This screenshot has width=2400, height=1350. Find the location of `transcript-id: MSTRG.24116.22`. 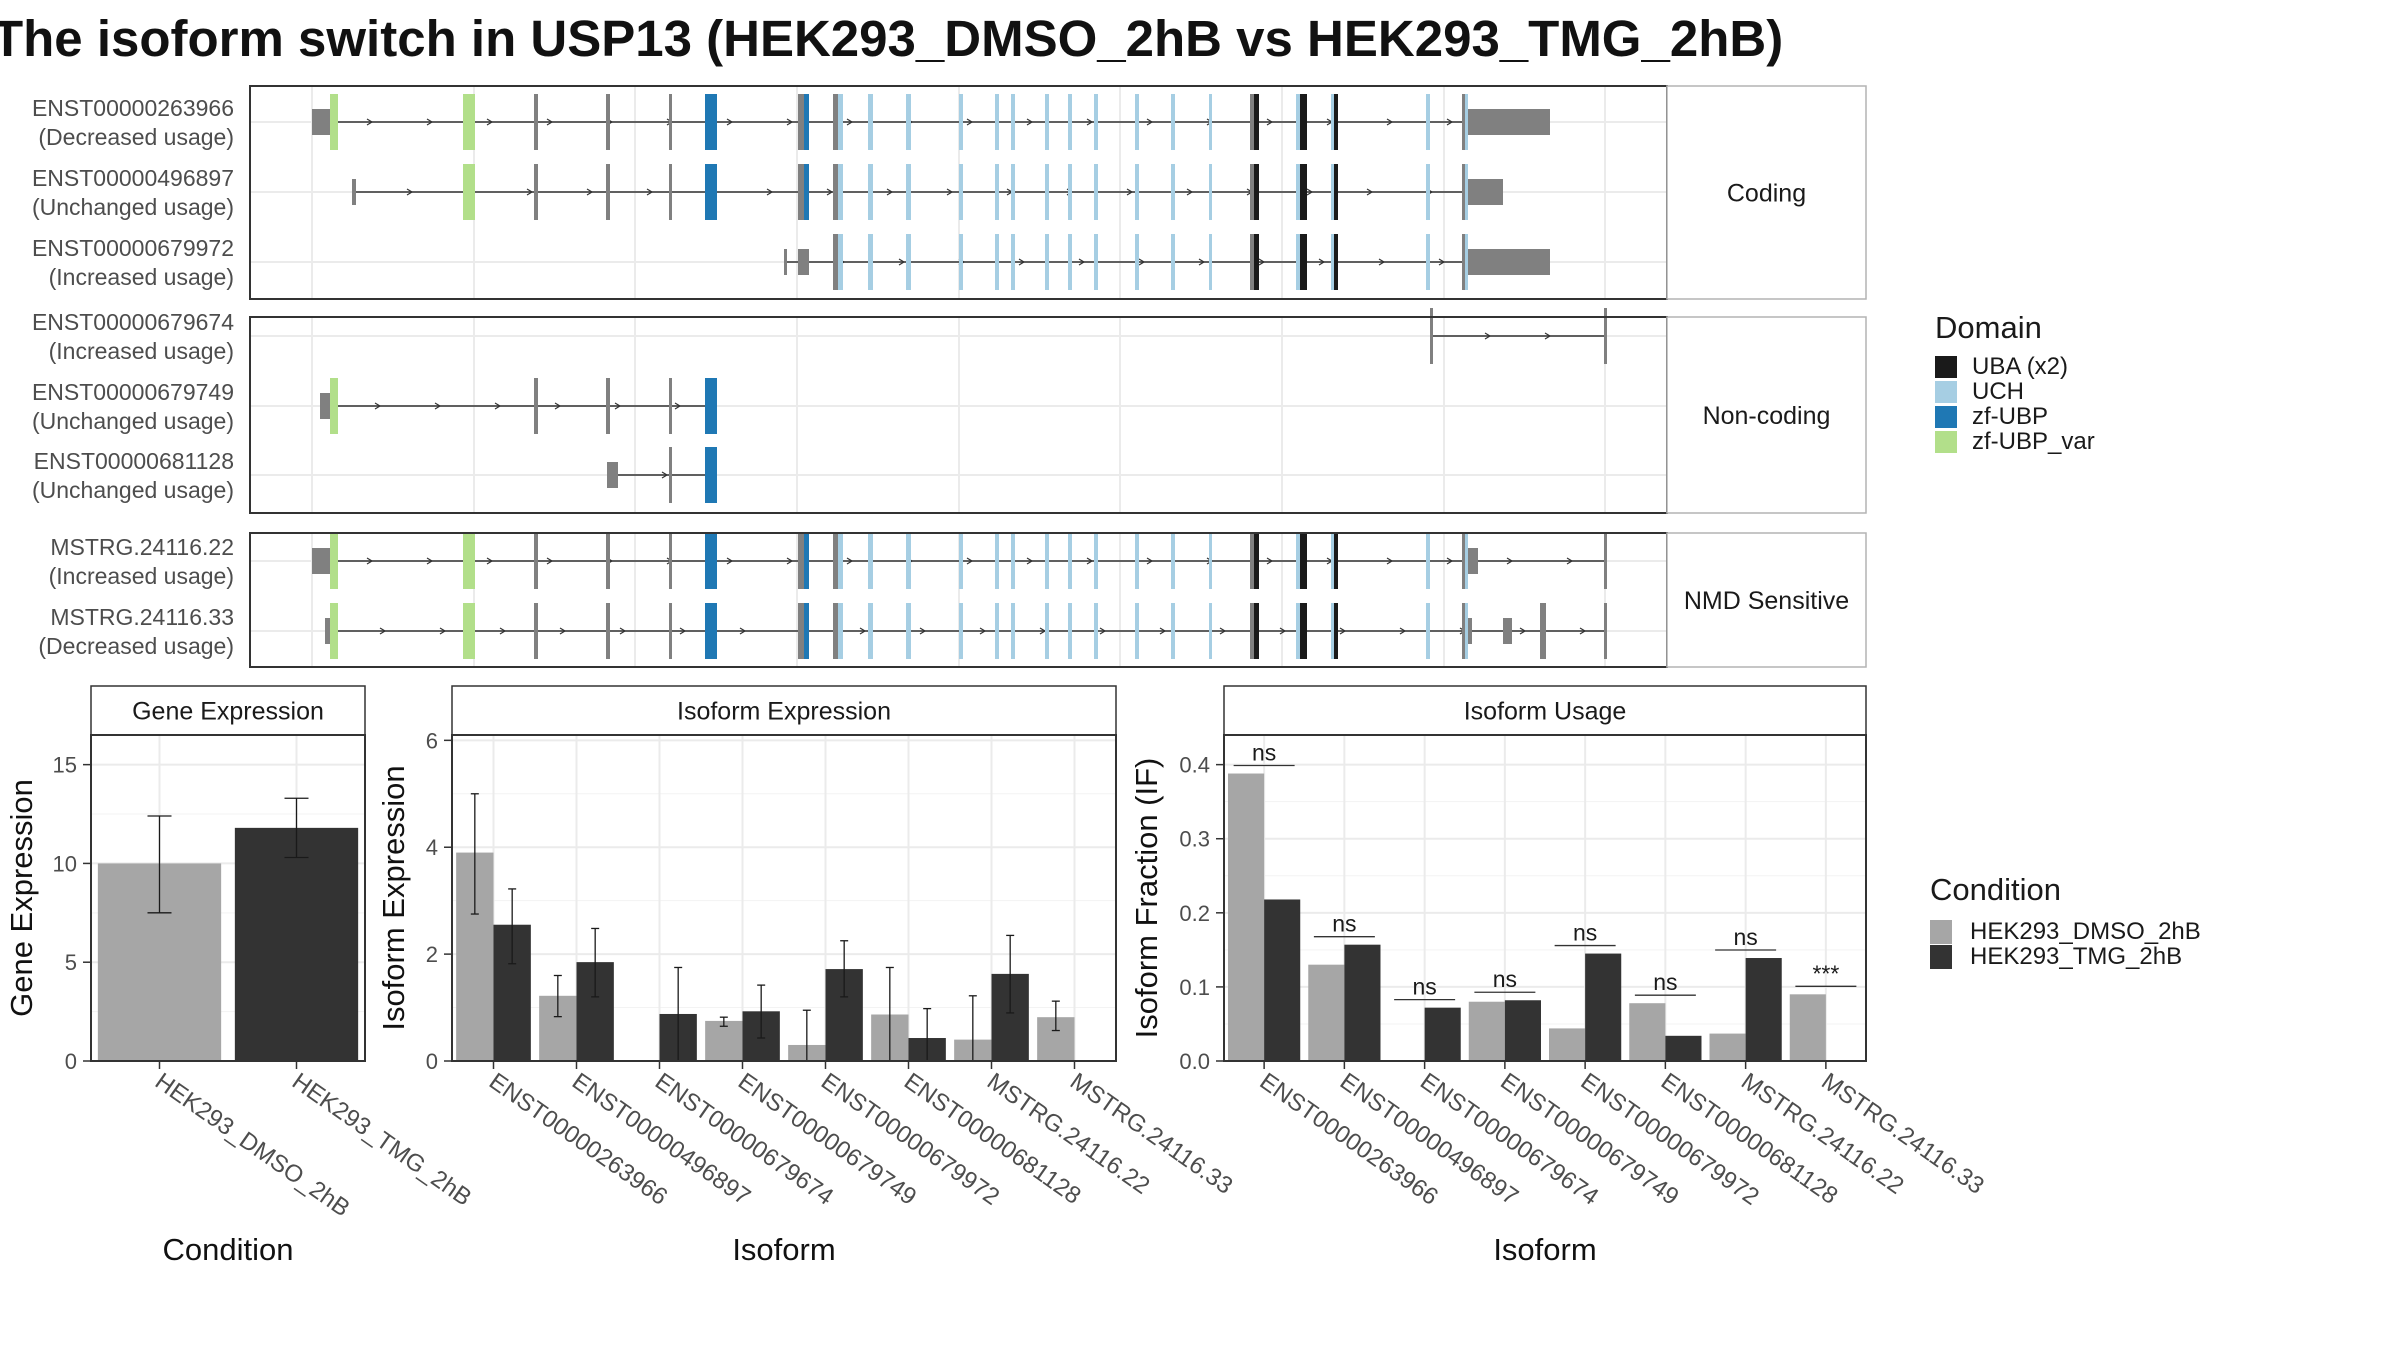

transcript-id: MSTRG.24116.22 is located at coordinates (142, 547).